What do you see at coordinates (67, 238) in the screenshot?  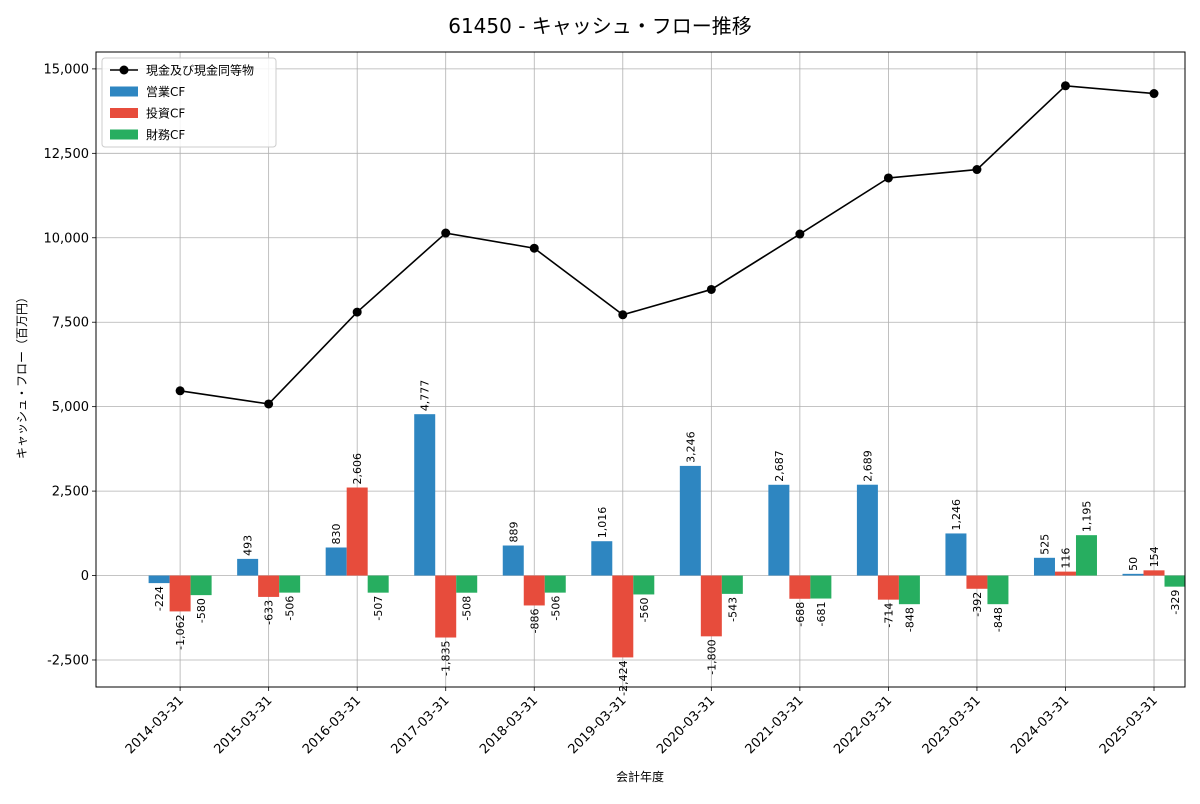 I see `y-tick-label: 10,000` at bounding box center [67, 238].